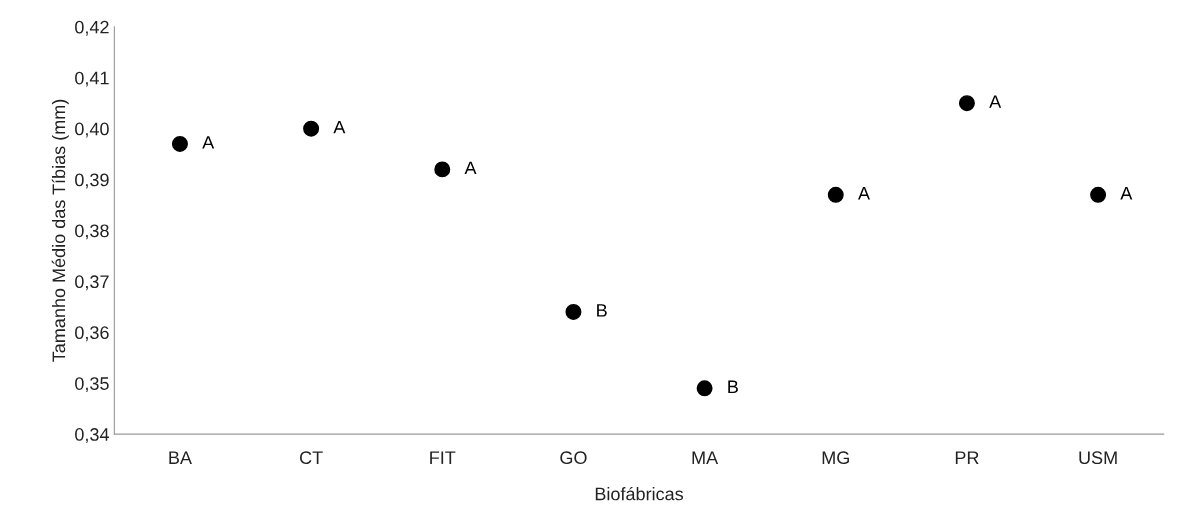 The width and height of the screenshot is (1179, 506). What do you see at coordinates (639, 493) in the screenshot?
I see `x-axis-title: Biofábricas` at bounding box center [639, 493].